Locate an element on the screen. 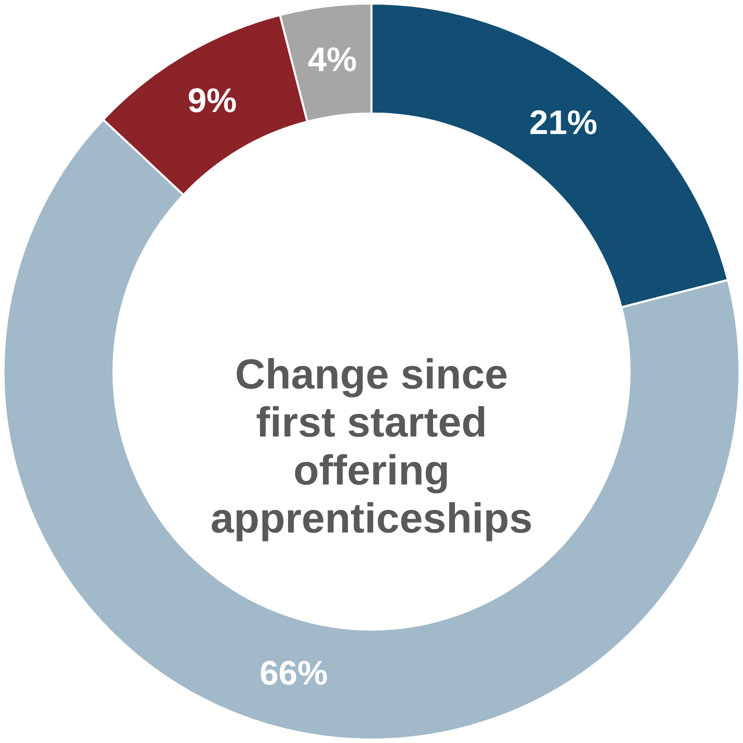  text: Change since first started offering apprenticeships is located at coordinates (371, 446).